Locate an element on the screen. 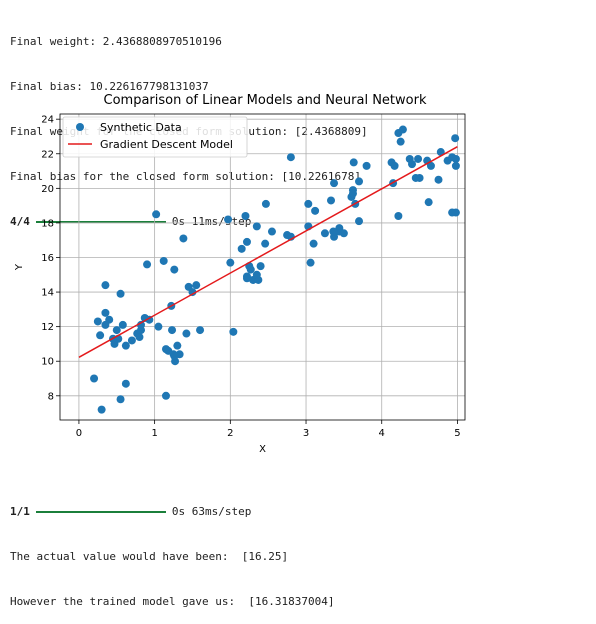 The width and height of the screenshot is (596, 624). y-tick-label: 20 is located at coordinates (47, 189).